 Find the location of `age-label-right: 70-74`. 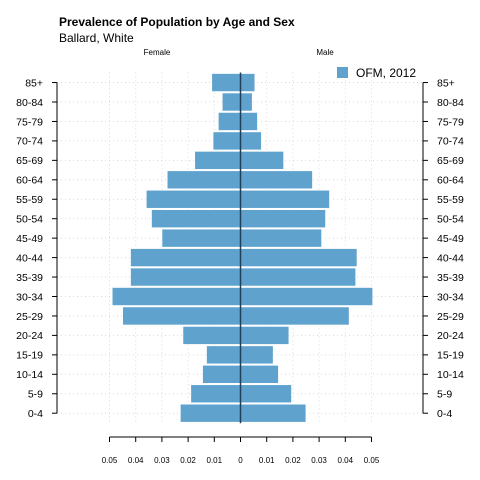

age-label-right: 70-74 is located at coordinates (450, 142).